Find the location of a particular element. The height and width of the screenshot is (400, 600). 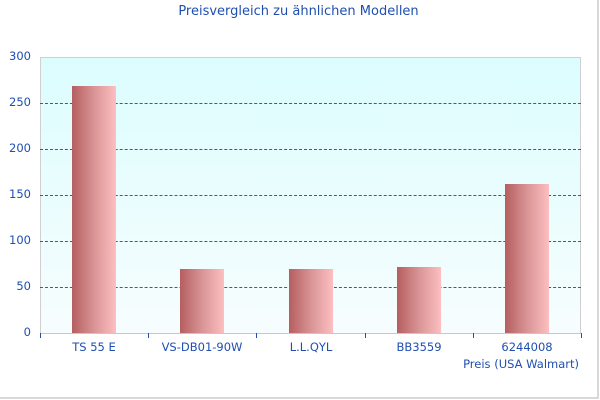

y-tick-label: 150 is located at coordinates (20, 194).